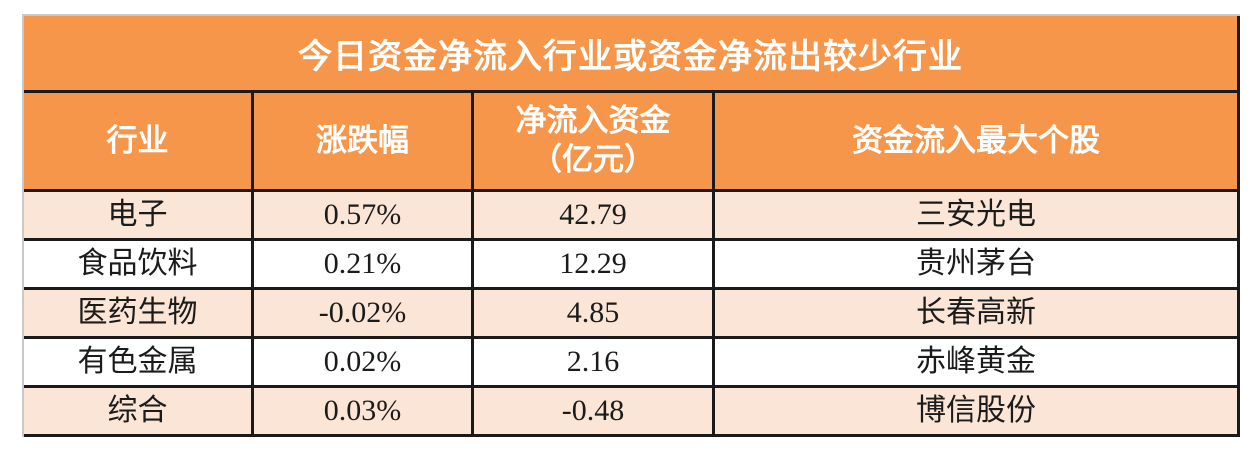 Image resolution: width=1252 pixels, height=450 pixels. I want to click on table-row: 食品饮料 0.21% 12.29 贵州茅台, so click(632, 265).